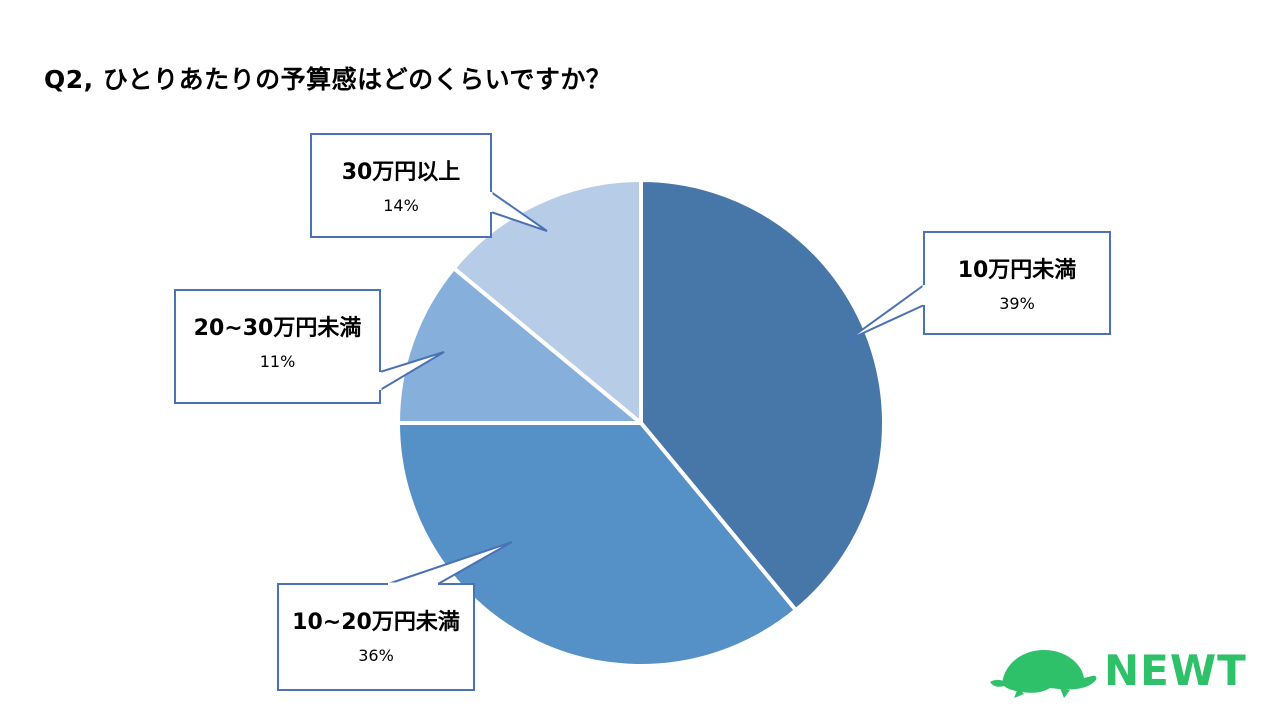  What do you see at coordinates (277, 361) in the screenshot?
I see `slice-value-3: 11%` at bounding box center [277, 361].